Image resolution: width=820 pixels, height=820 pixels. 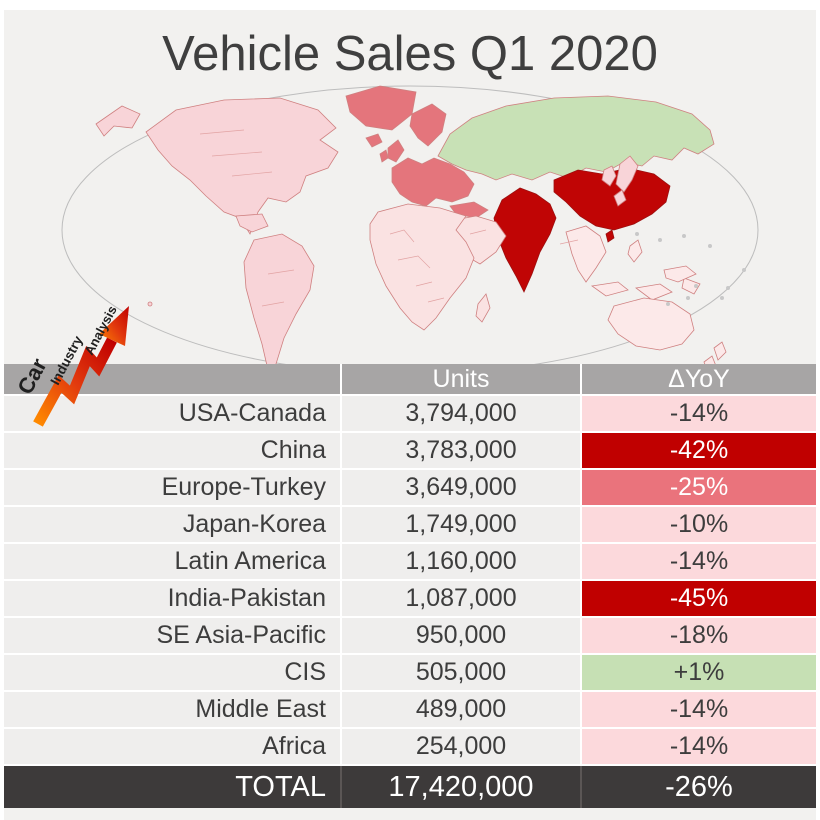 I want to click on table-row: SE Asia-Pacific 950,000 -18%, so click(x=410, y=635).